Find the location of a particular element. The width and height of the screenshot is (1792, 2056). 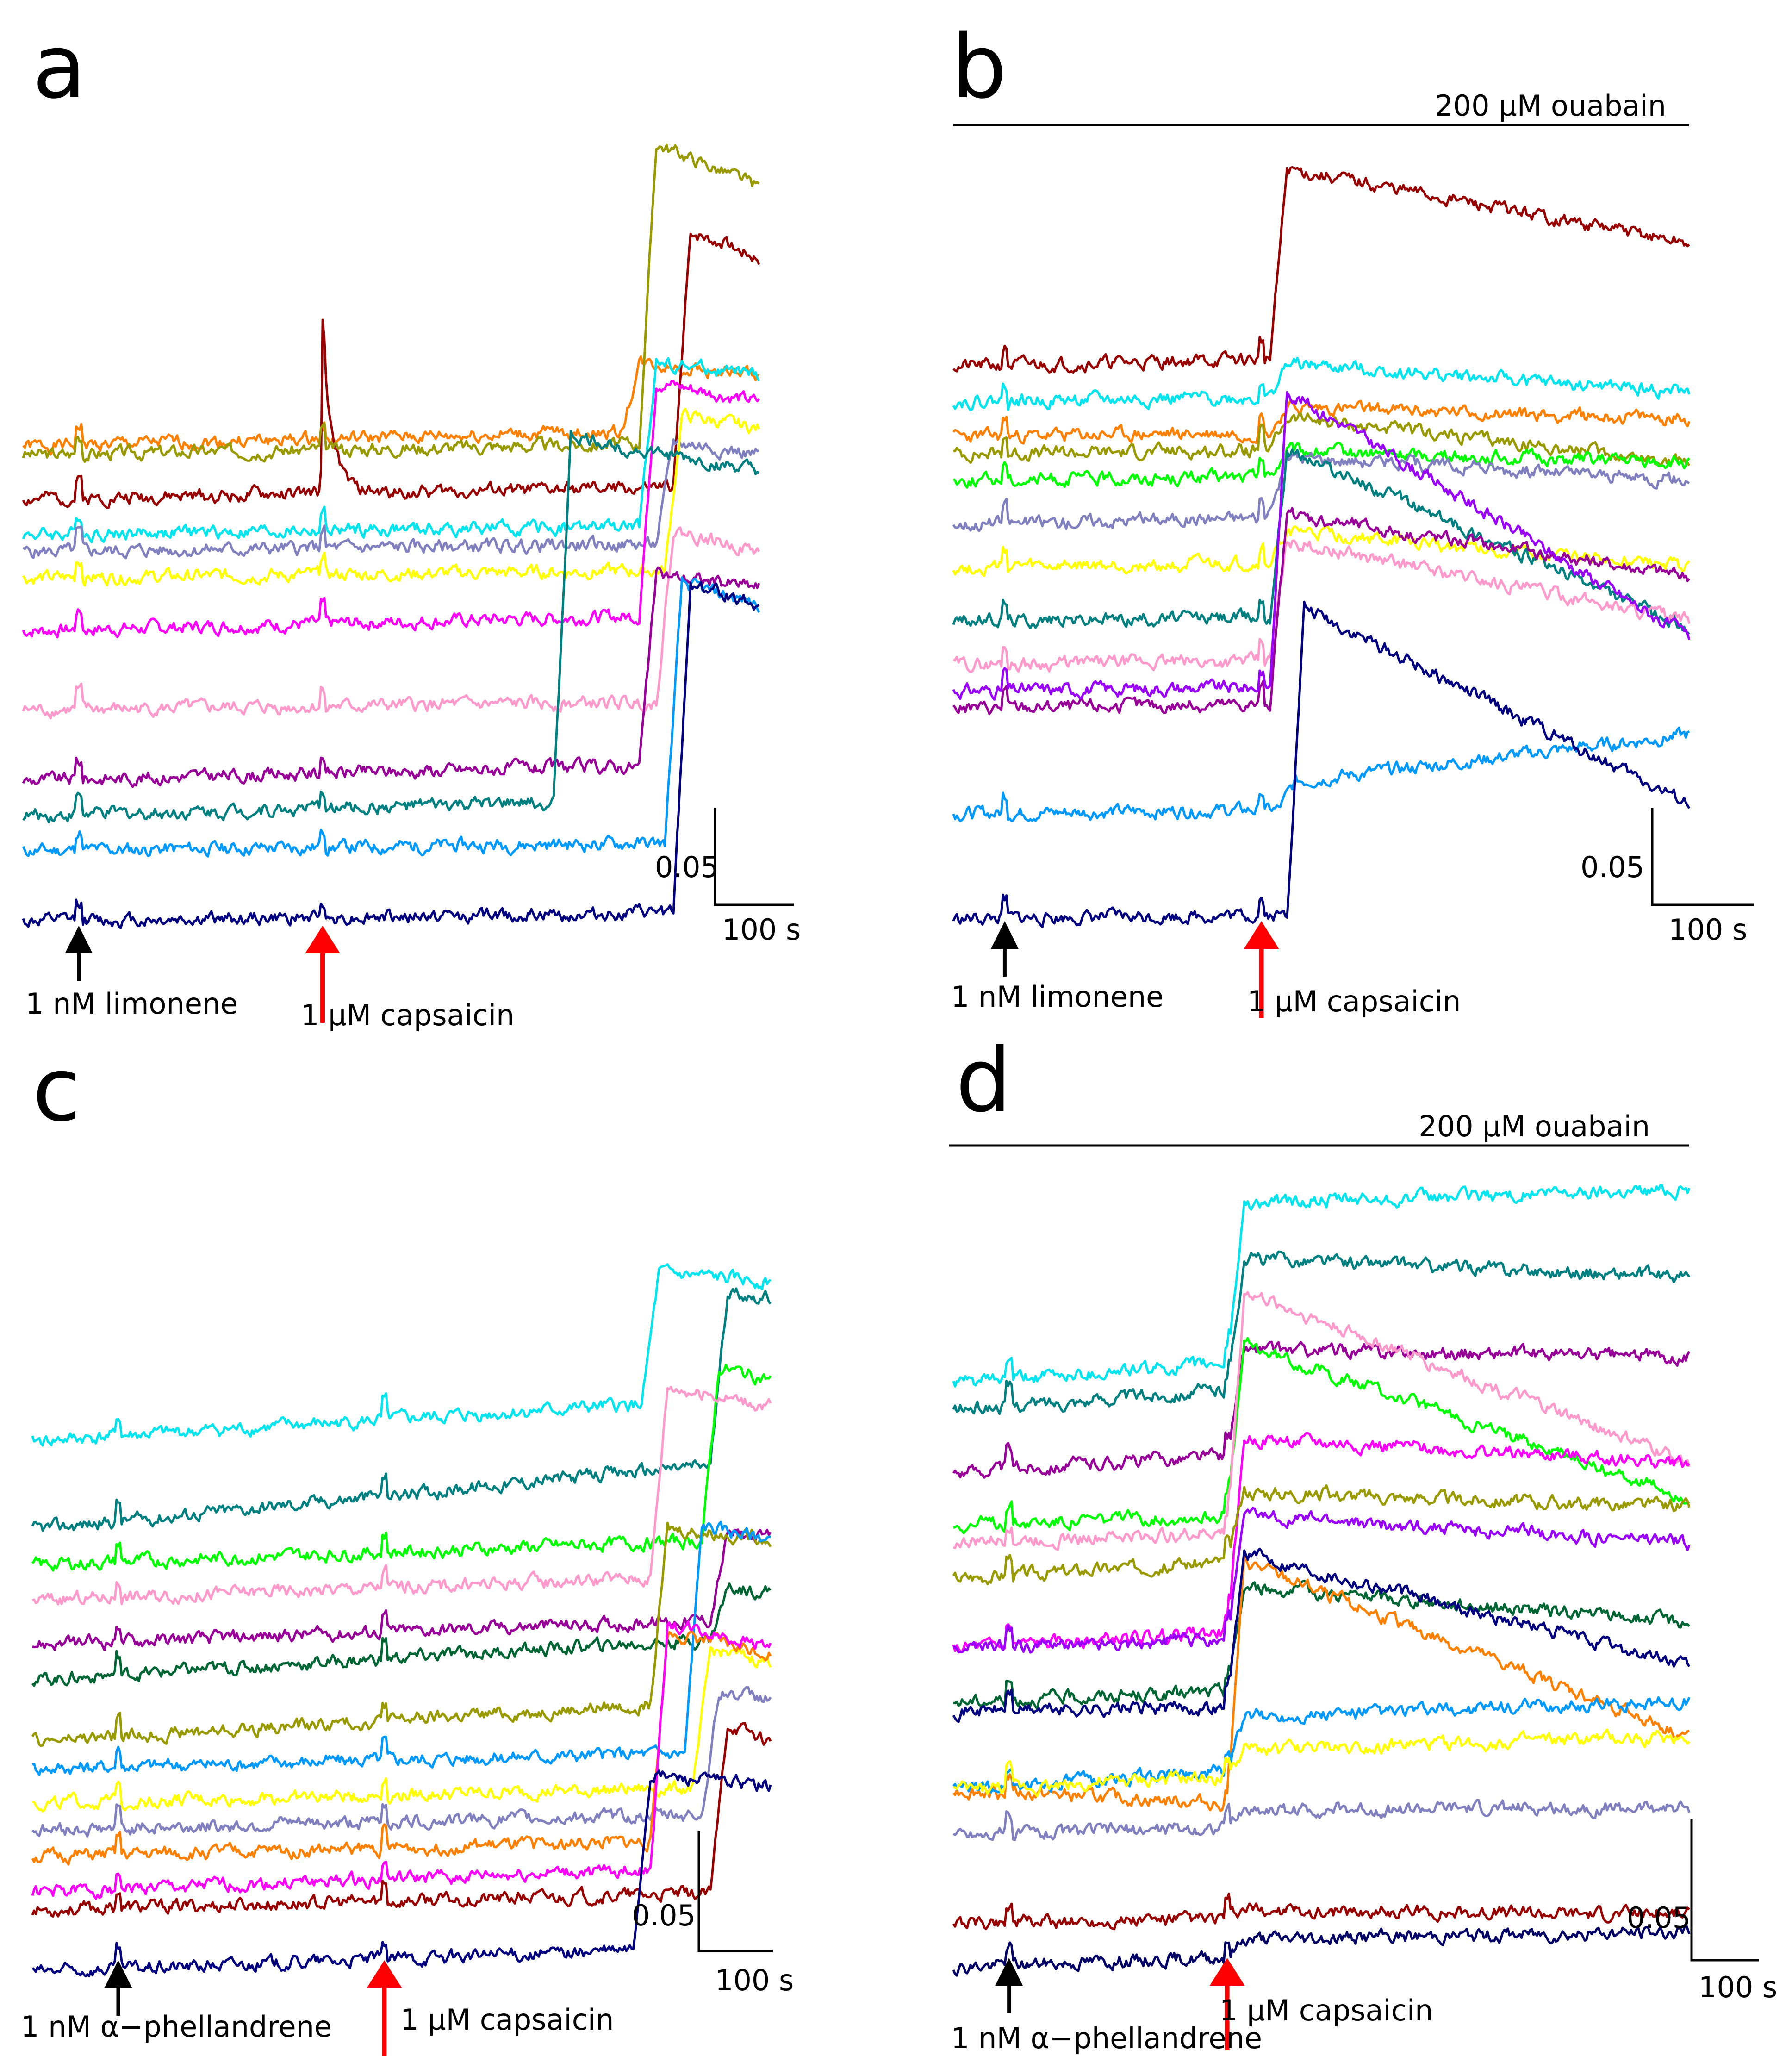

stim2-arrow-b is located at coordinates (1261, 969).